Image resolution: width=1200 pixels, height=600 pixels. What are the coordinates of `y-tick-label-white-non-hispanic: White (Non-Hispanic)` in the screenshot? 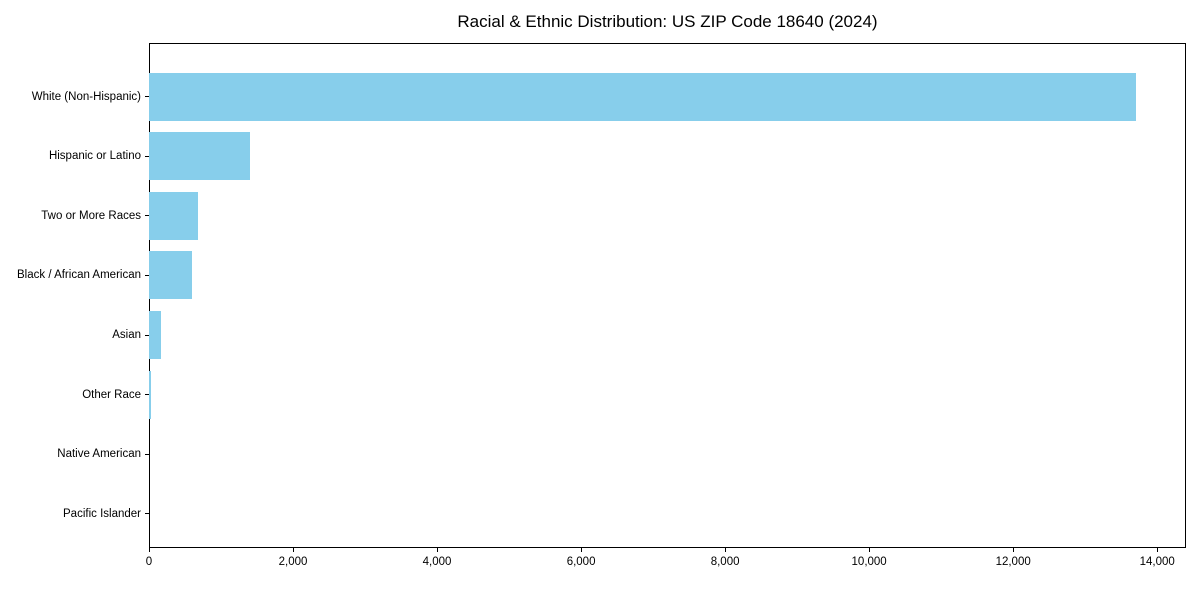 It's located at (86, 96).